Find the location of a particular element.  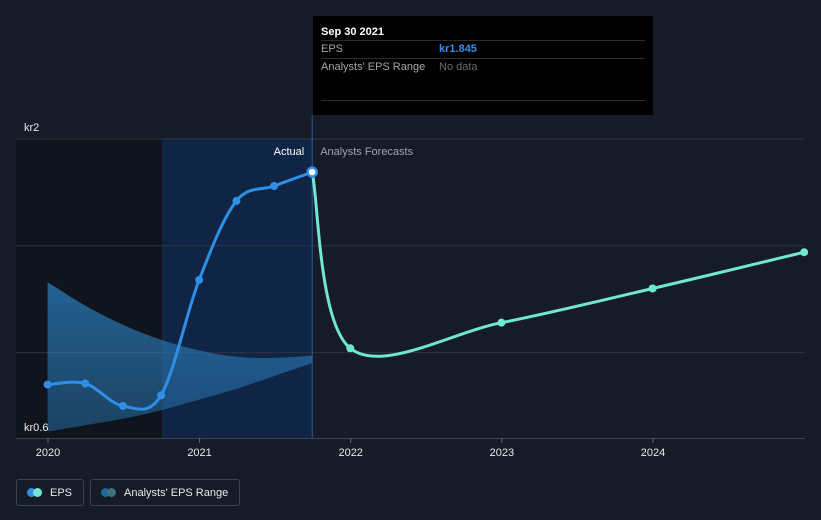

x-tick-label: 2023 is located at coordinates (502, 453).